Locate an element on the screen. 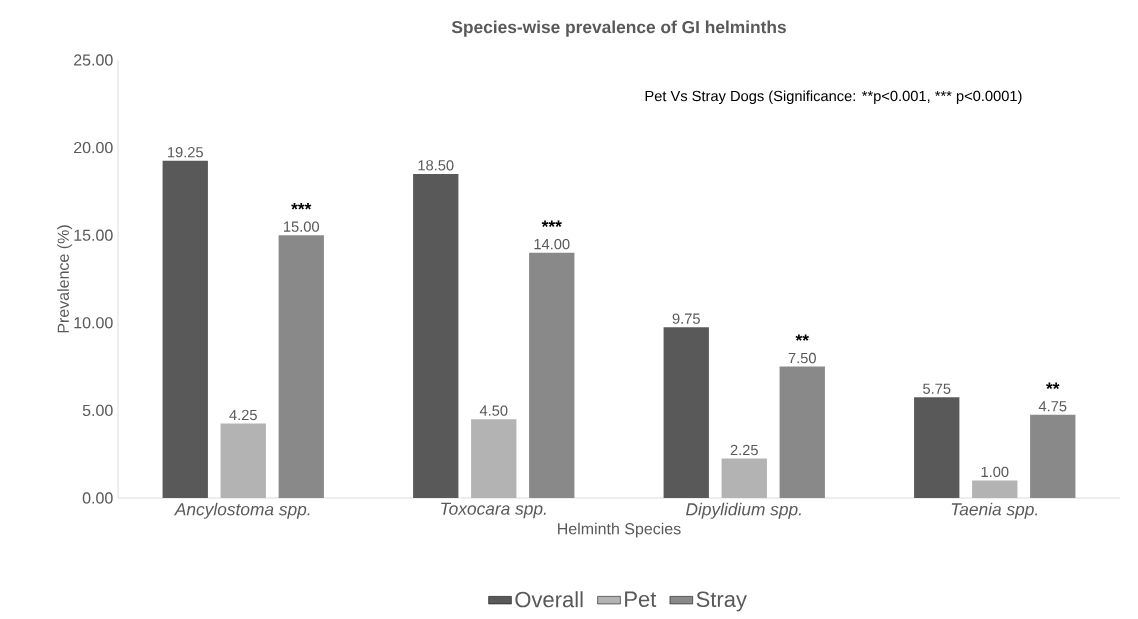 The width and height of the screenshot is (1138, 619). data-label: 15.00 is located at coordinates (302, 226).